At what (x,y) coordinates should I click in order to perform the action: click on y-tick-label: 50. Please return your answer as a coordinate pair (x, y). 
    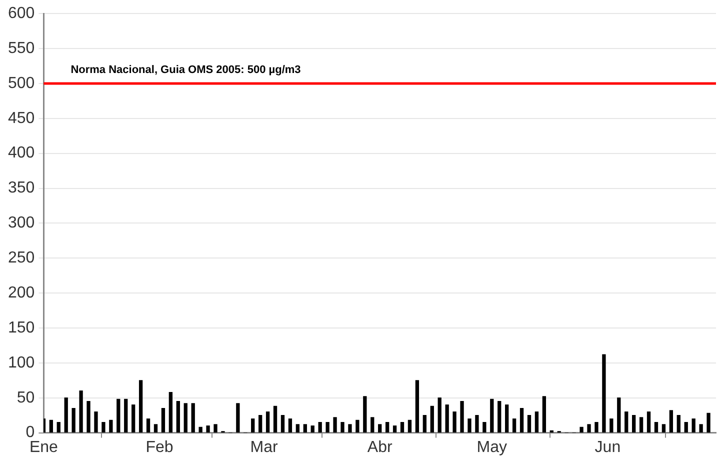
    Looking at the image, I should click on (25, 397).